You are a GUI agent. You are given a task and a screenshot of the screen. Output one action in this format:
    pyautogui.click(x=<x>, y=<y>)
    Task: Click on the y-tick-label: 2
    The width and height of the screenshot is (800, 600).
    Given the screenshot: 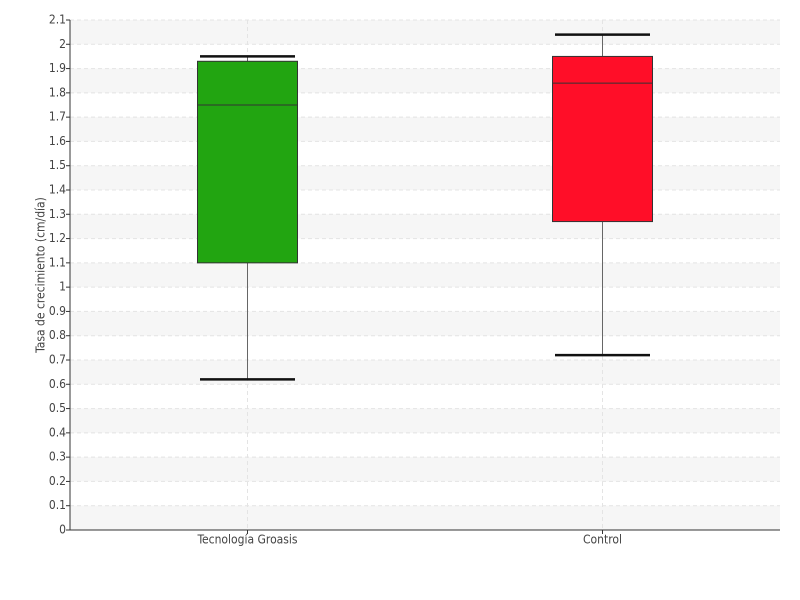 What is the action you would take?
    pyautogui.click(x=62, y=44)
    